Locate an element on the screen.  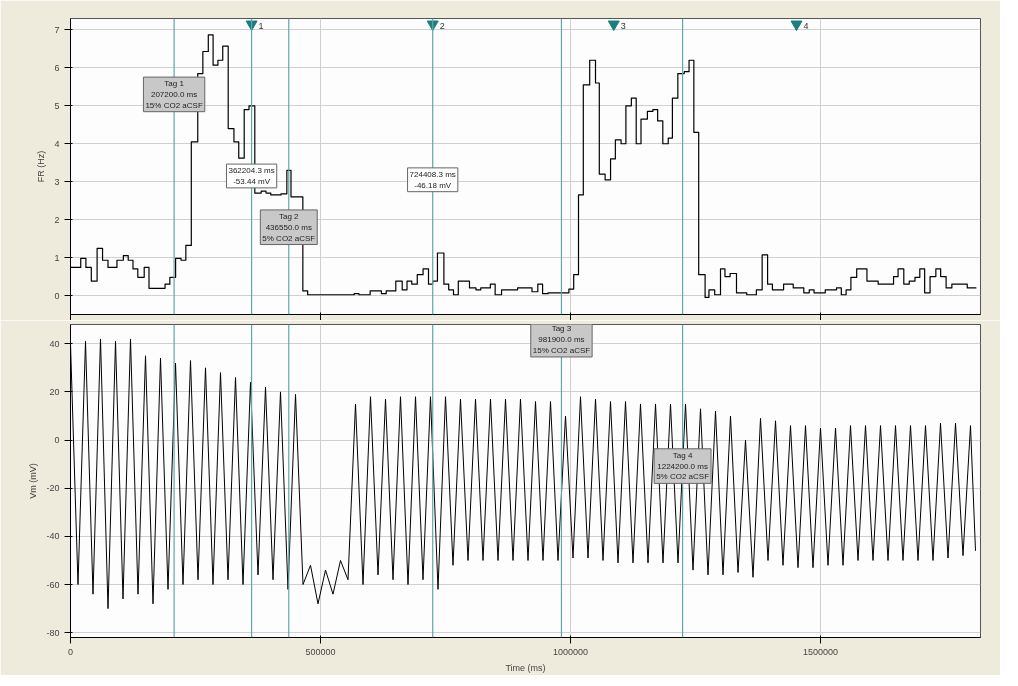
y-tick-label: 6 is located at coordinates (57, 67).